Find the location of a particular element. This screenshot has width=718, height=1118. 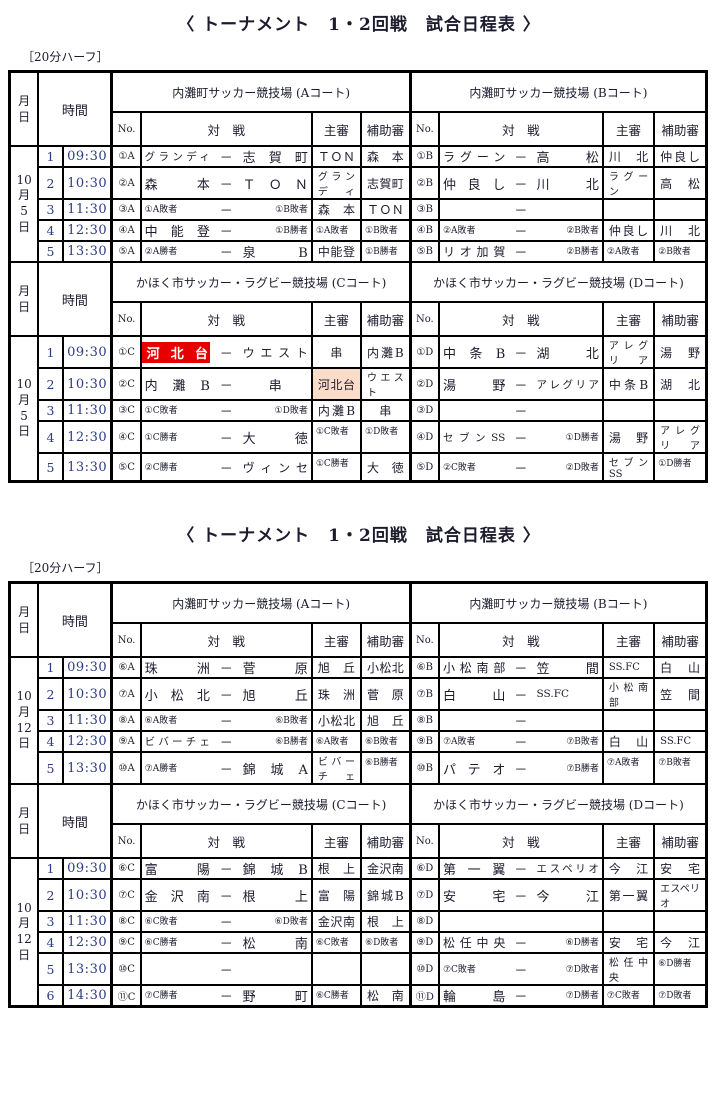

court-right-match-cell: 小松南部 － 笠間 is located at coordinates (521, 667).